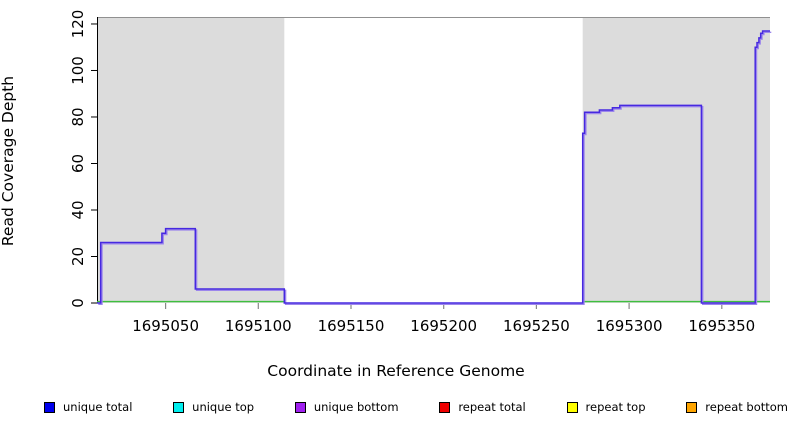  I want to click on y-tick-label: 40, so click(78, 209).